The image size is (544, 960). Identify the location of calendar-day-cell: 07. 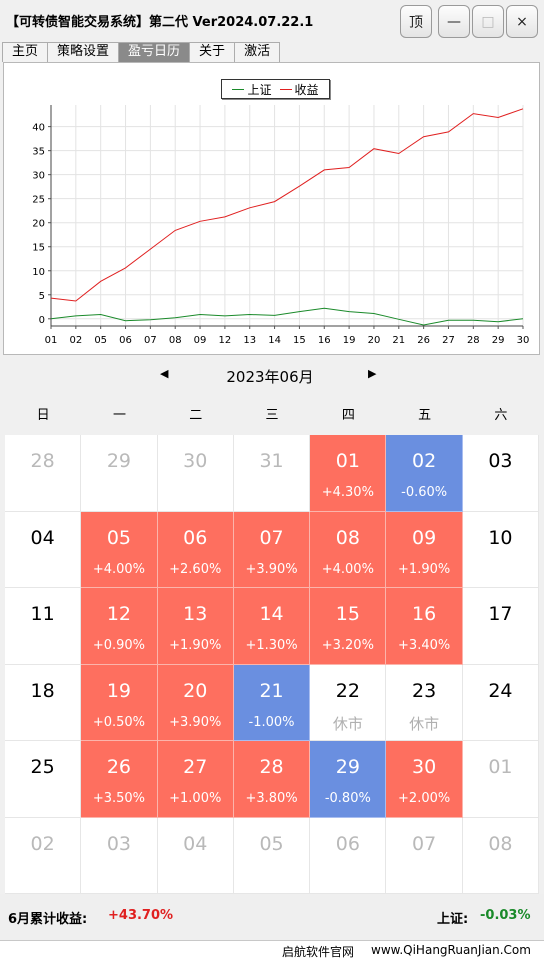
(424, 855).